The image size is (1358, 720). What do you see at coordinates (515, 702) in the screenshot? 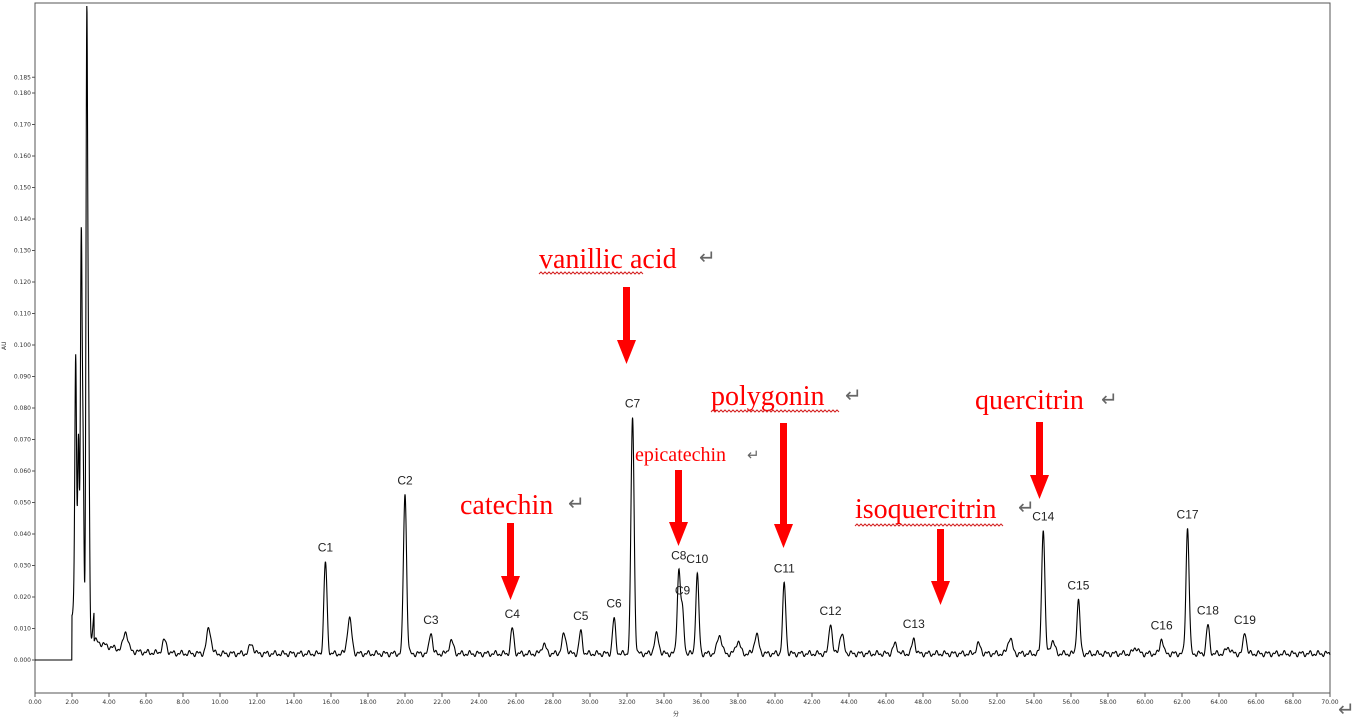
I see `x-tick-label: 26.00` at bounding box center [515, 702].